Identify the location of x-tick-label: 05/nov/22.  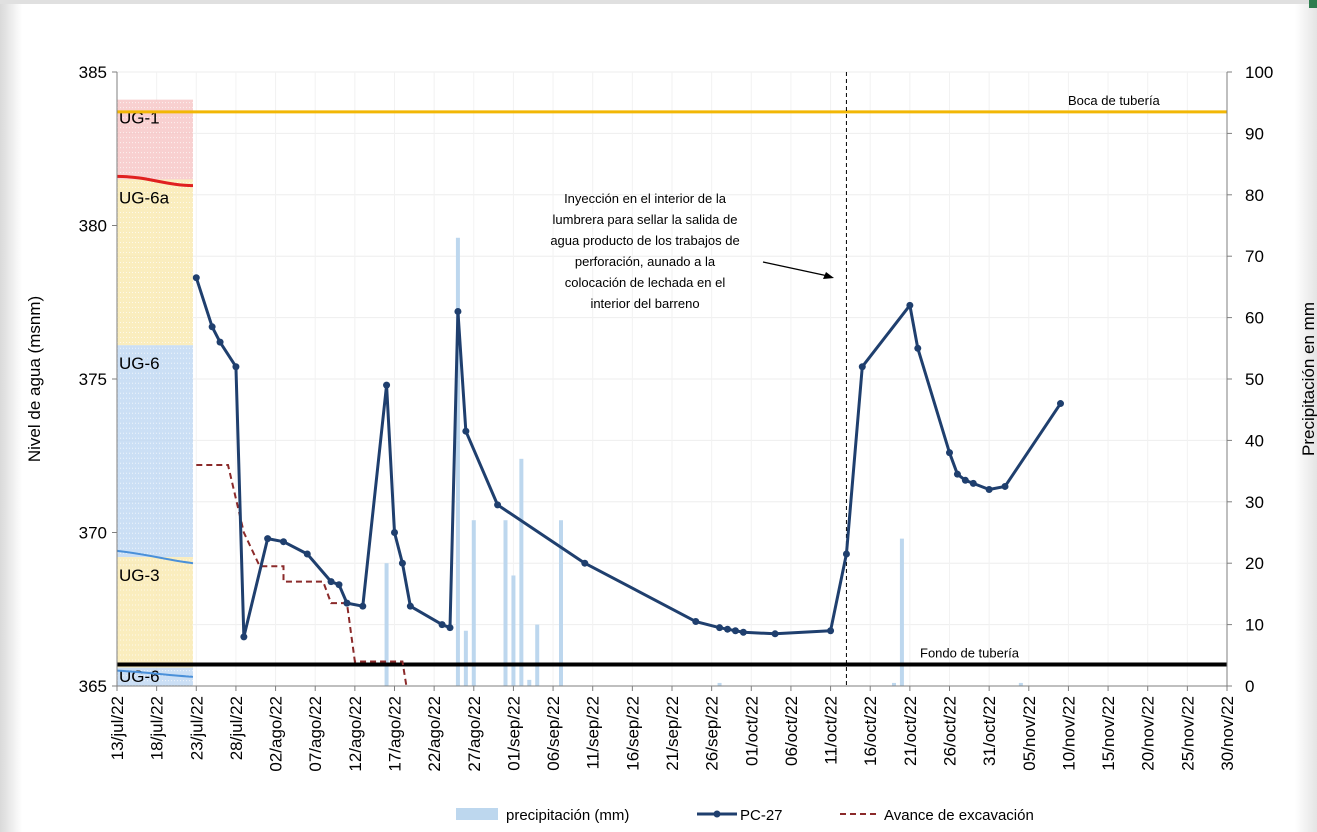
(1029, 733).